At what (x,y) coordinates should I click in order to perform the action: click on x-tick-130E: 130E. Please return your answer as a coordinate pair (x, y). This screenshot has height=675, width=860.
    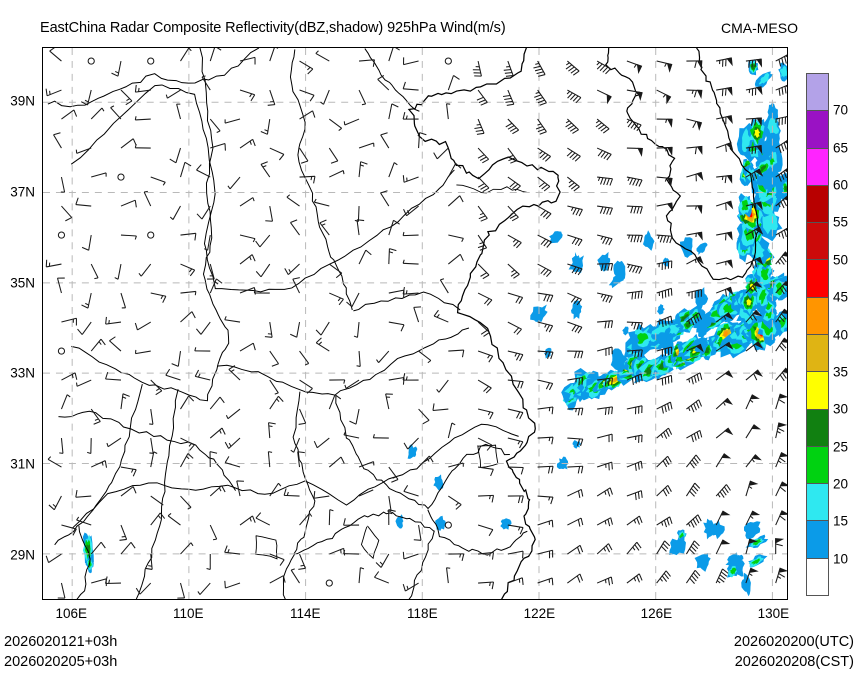
    Looking at the image, I should click on (773, 613).